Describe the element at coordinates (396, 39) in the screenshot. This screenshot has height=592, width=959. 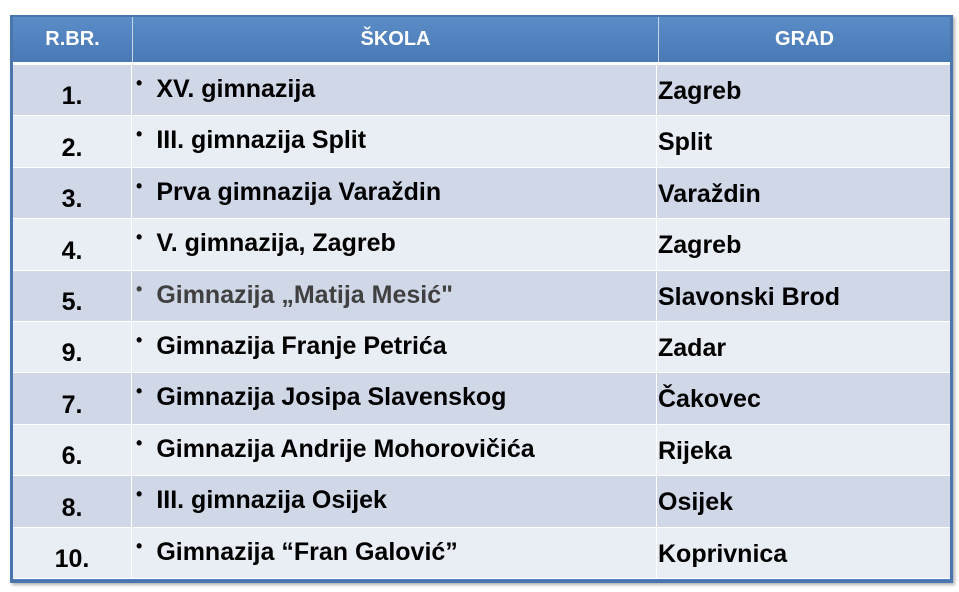
I see `header-skola: ŠKOLA` at that location.